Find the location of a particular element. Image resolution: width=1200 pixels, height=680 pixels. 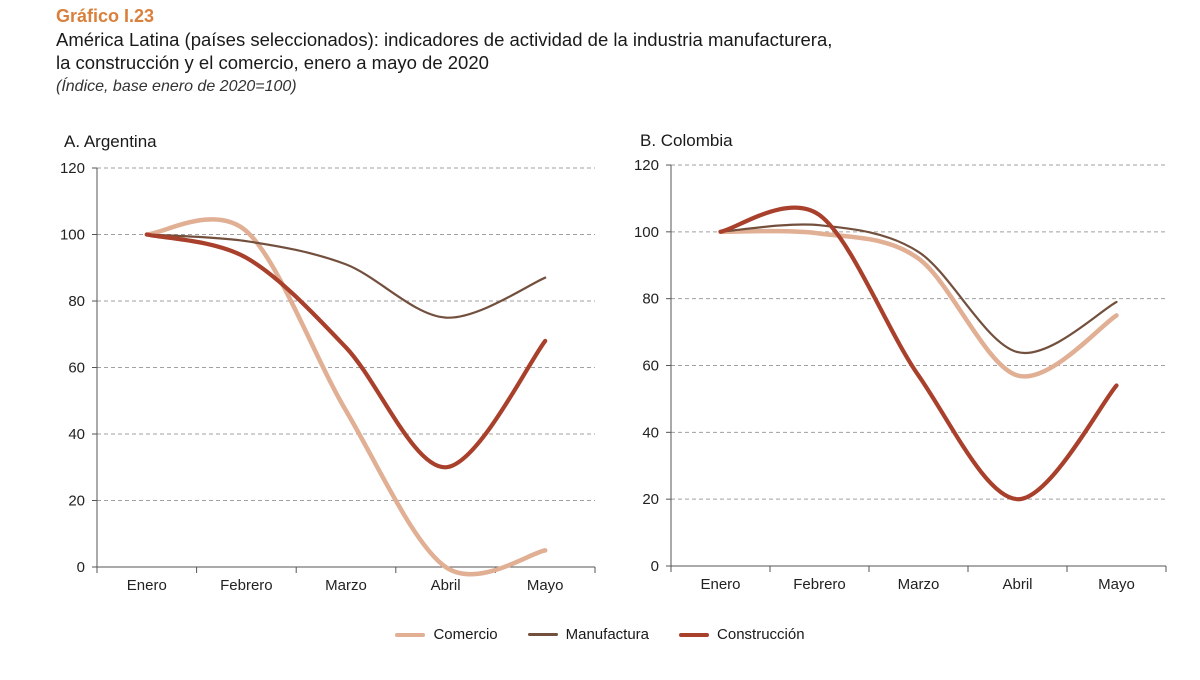

panel-title-colombia: B. Colombia is located at coordinates (686, 140).